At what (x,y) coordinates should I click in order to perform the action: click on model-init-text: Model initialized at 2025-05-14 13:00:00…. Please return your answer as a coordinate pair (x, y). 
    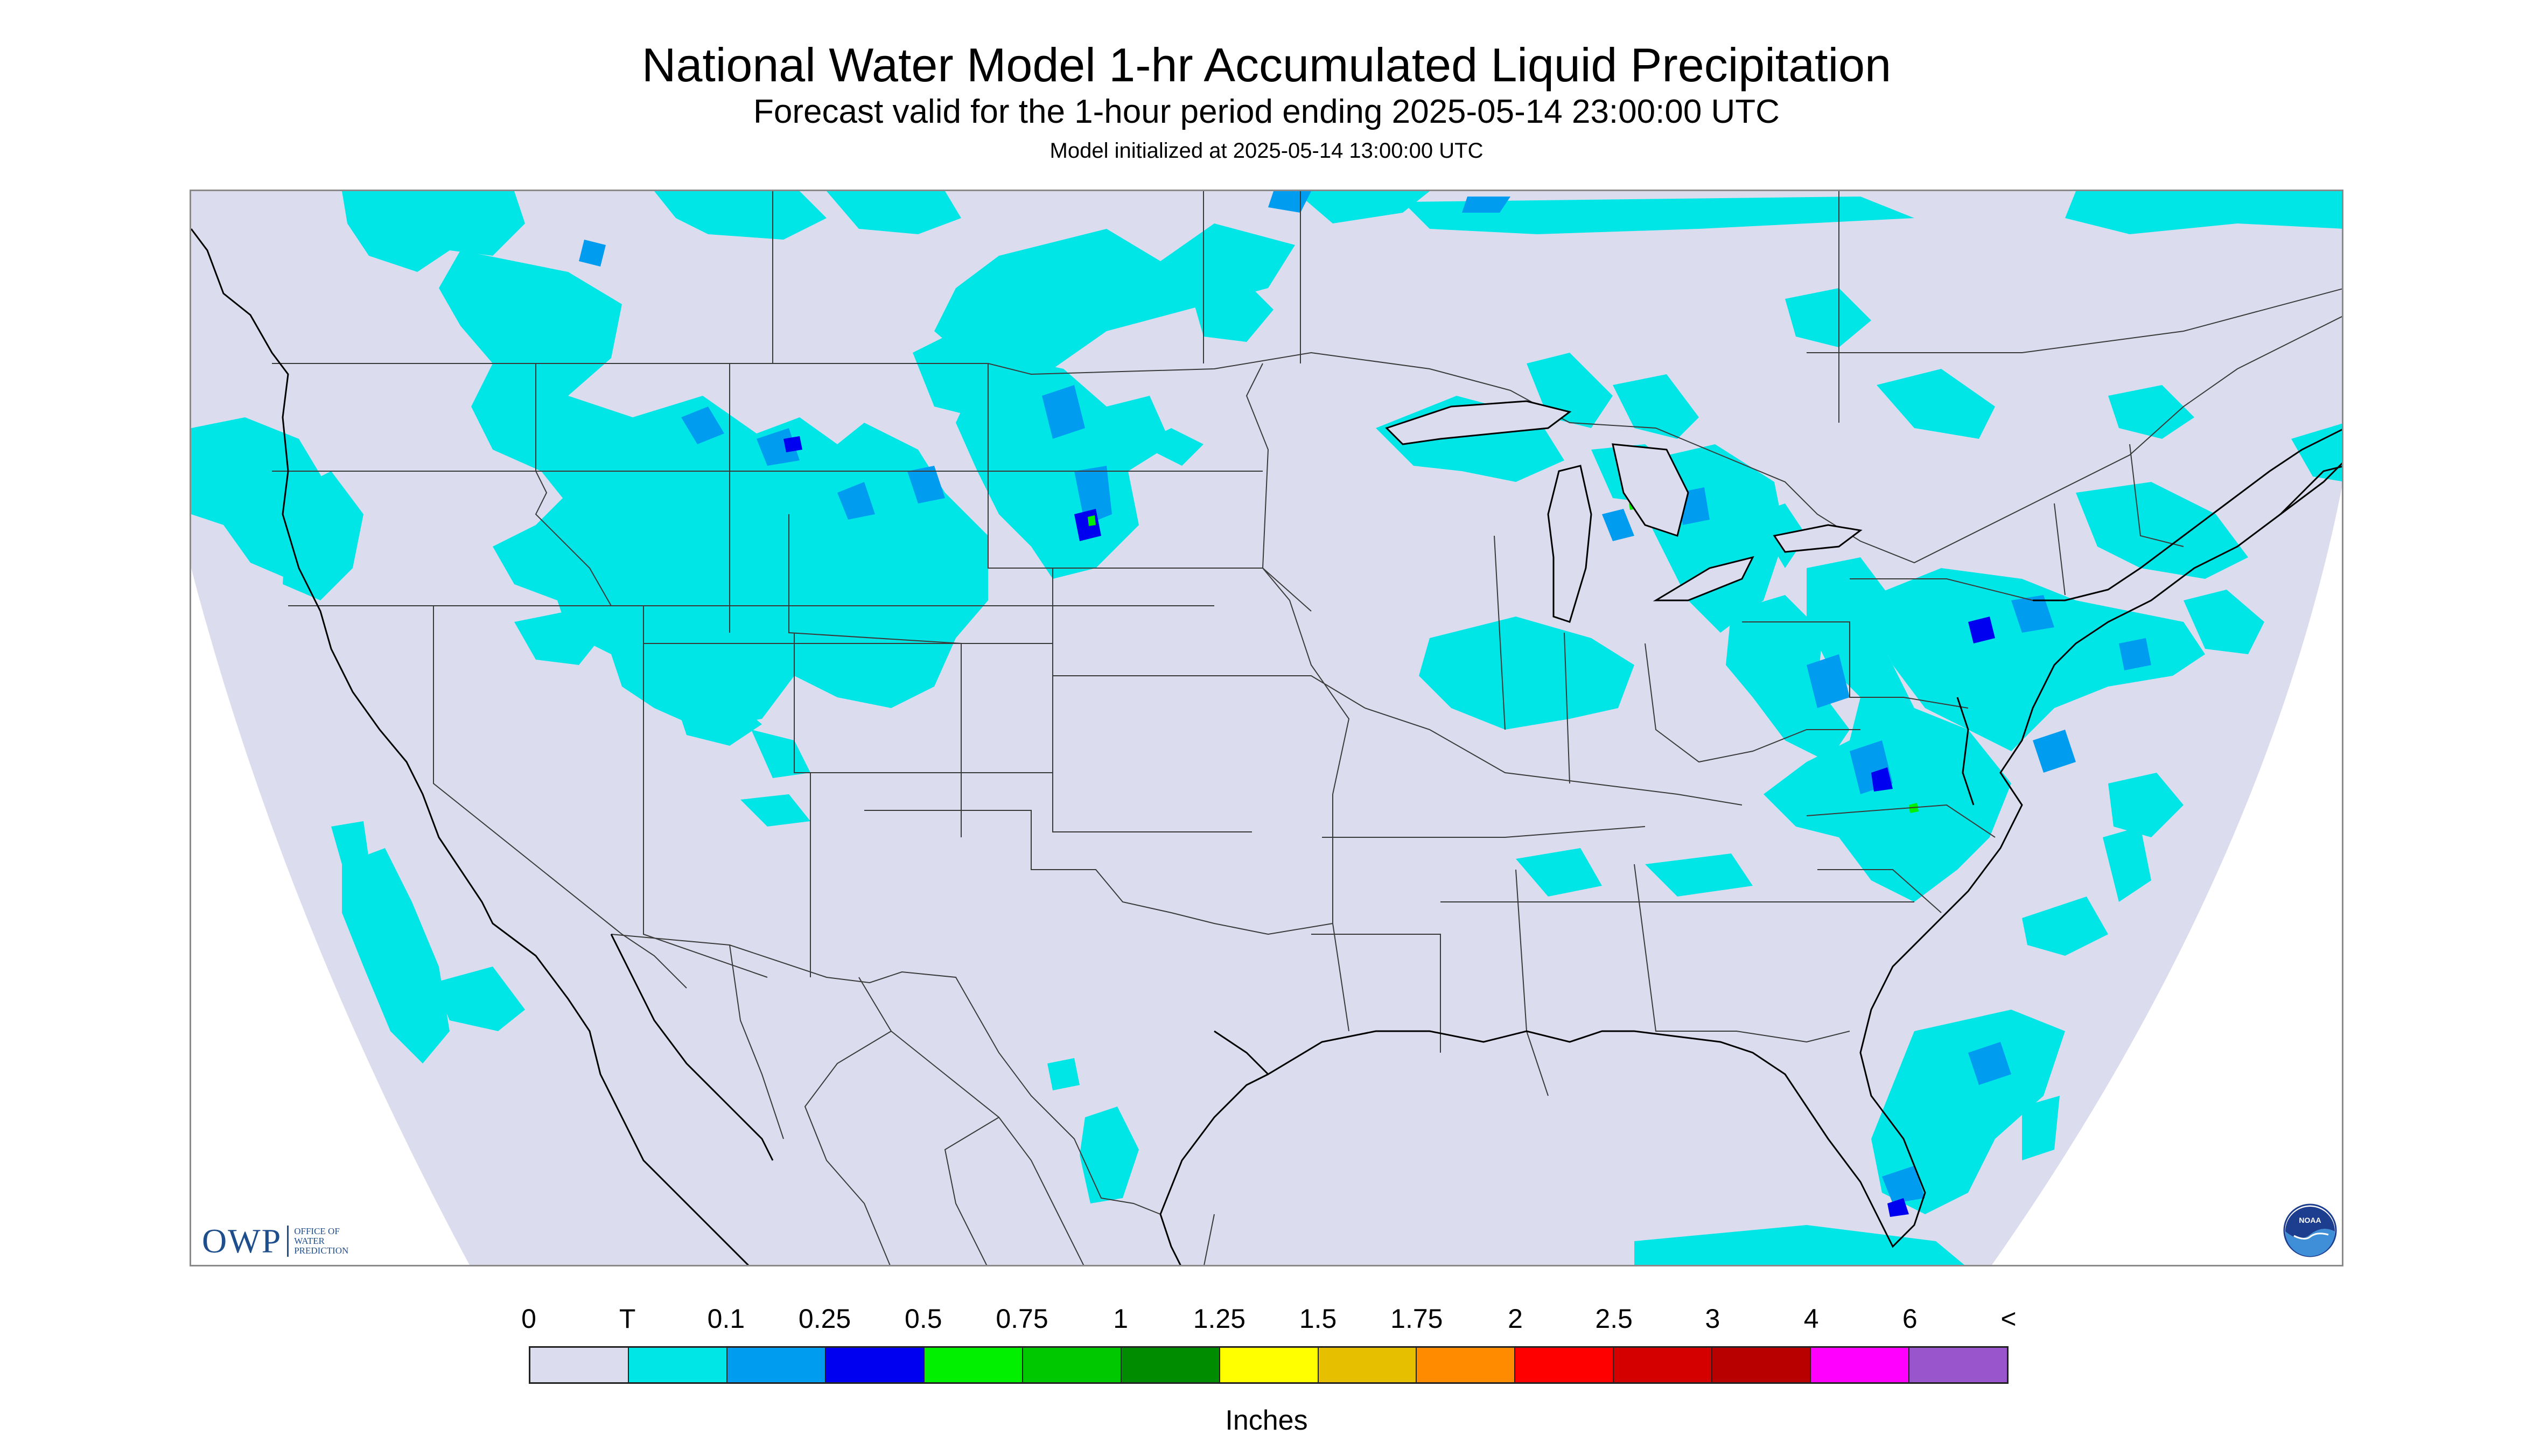
    Looking at the image, I should click on (1266, 151).